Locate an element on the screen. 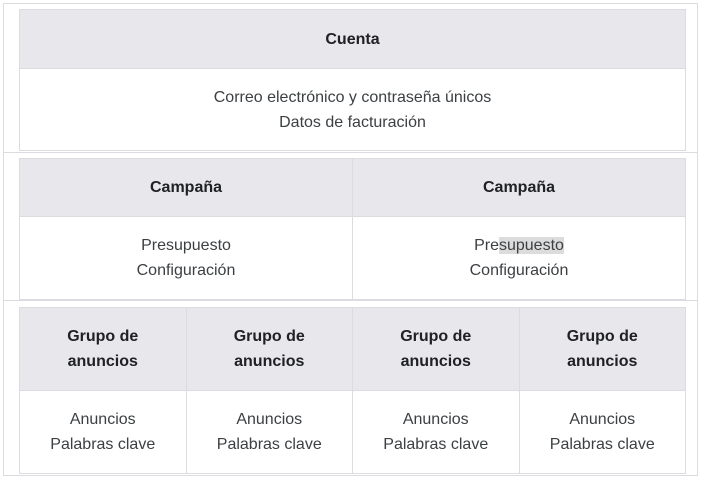  account-line: Datos de facturación is located at coordinates (352, 122).